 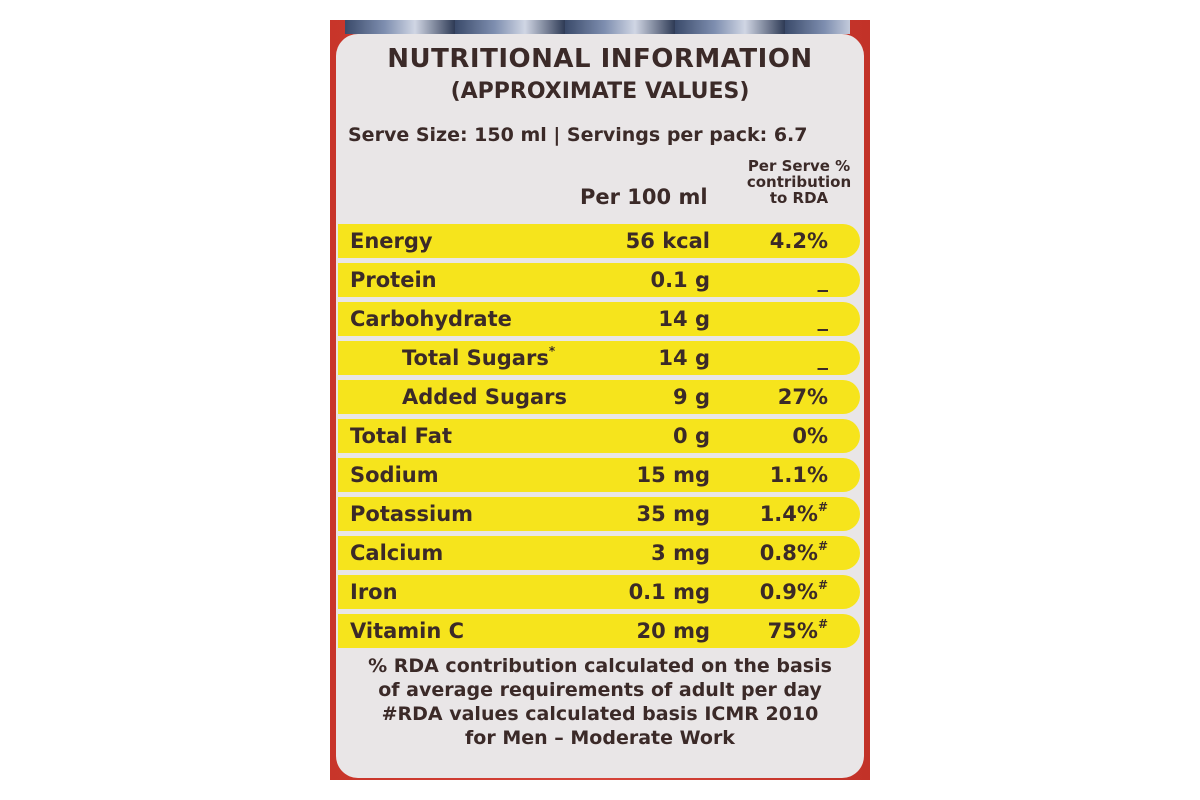 I want to click on label-title: NUTRITIONAL INFORMATION, so click(x=600, y=59).